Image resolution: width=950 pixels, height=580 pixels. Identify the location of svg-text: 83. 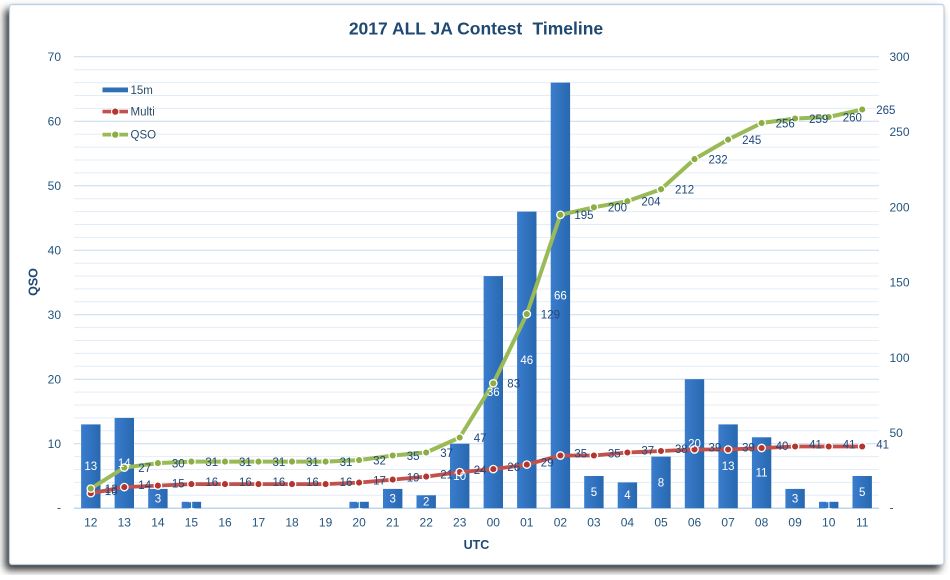
(513, 385).